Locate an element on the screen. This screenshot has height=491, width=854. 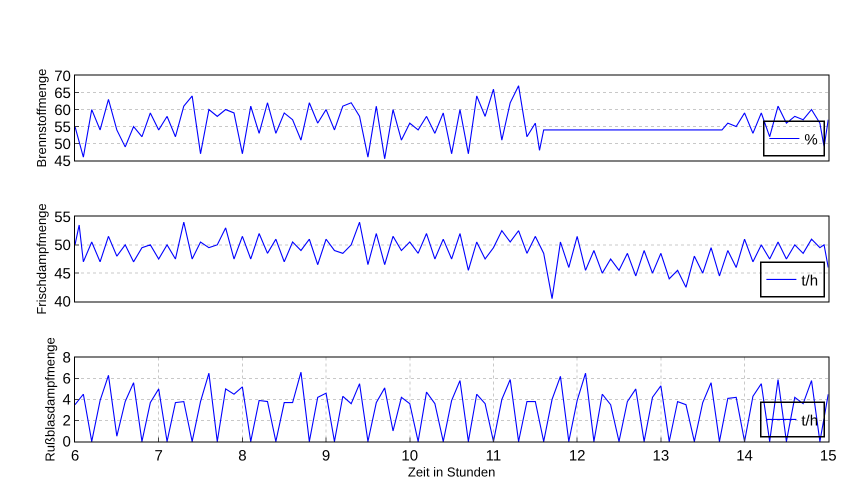
y-axis-title: Brennstoffmenge is located at coordinates (42, 118).